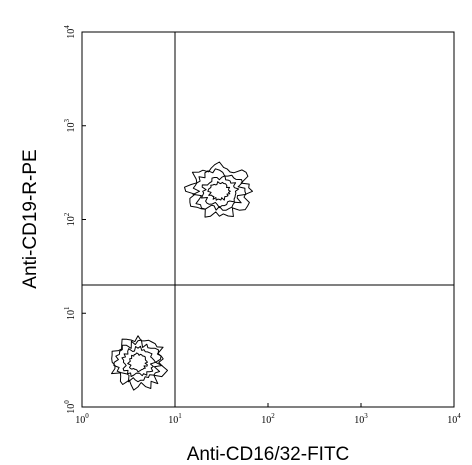  Describe the element at coordinates (182, 276) in the screenshot. I see `contour-layer` at that location.